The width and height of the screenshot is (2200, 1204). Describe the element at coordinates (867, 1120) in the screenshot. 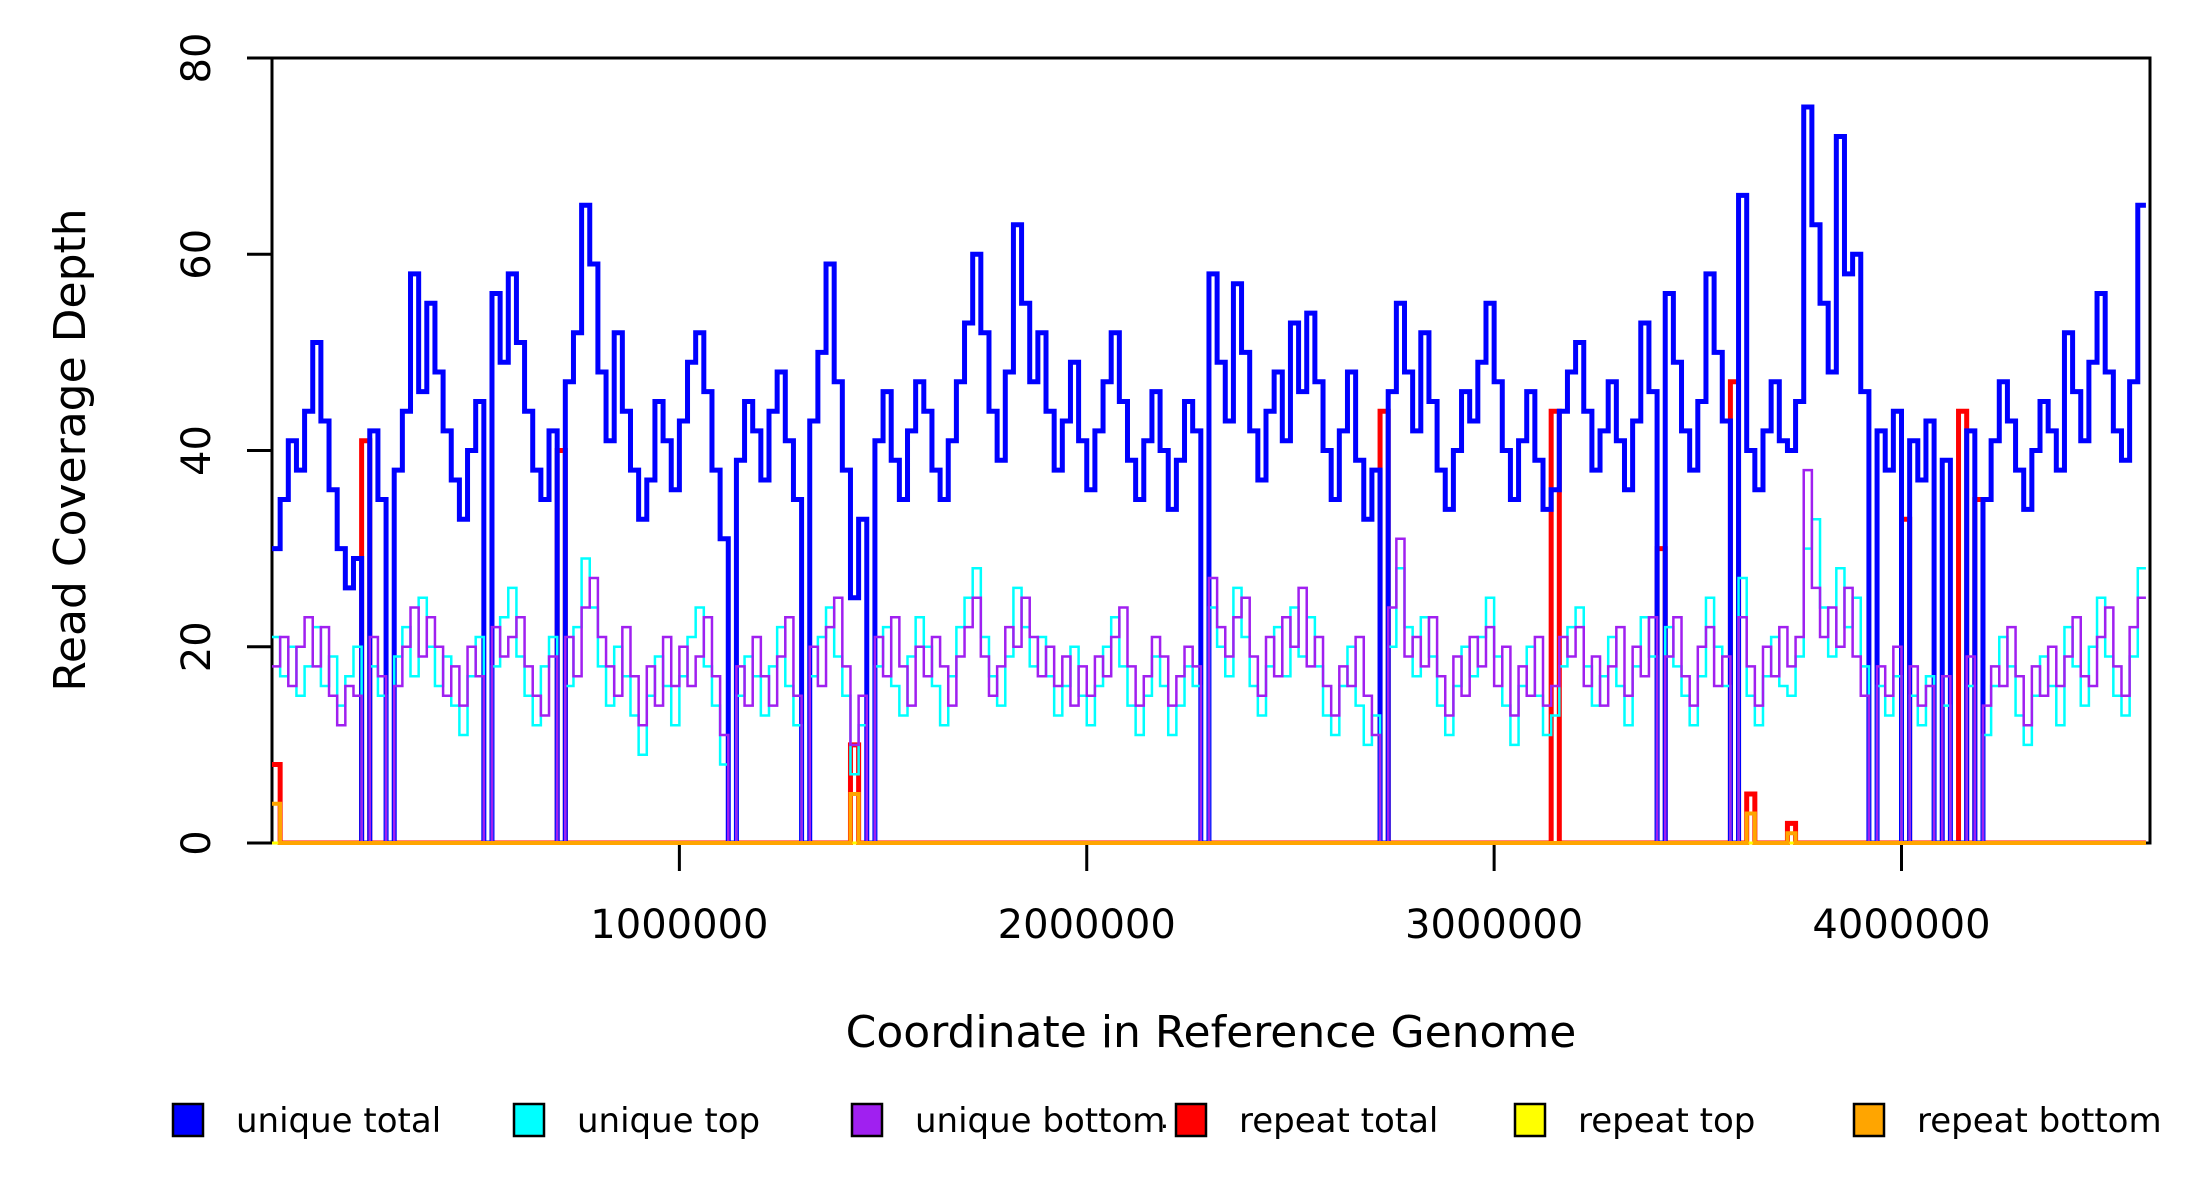

I see `legend-swatch-unique-bottom` at that location.